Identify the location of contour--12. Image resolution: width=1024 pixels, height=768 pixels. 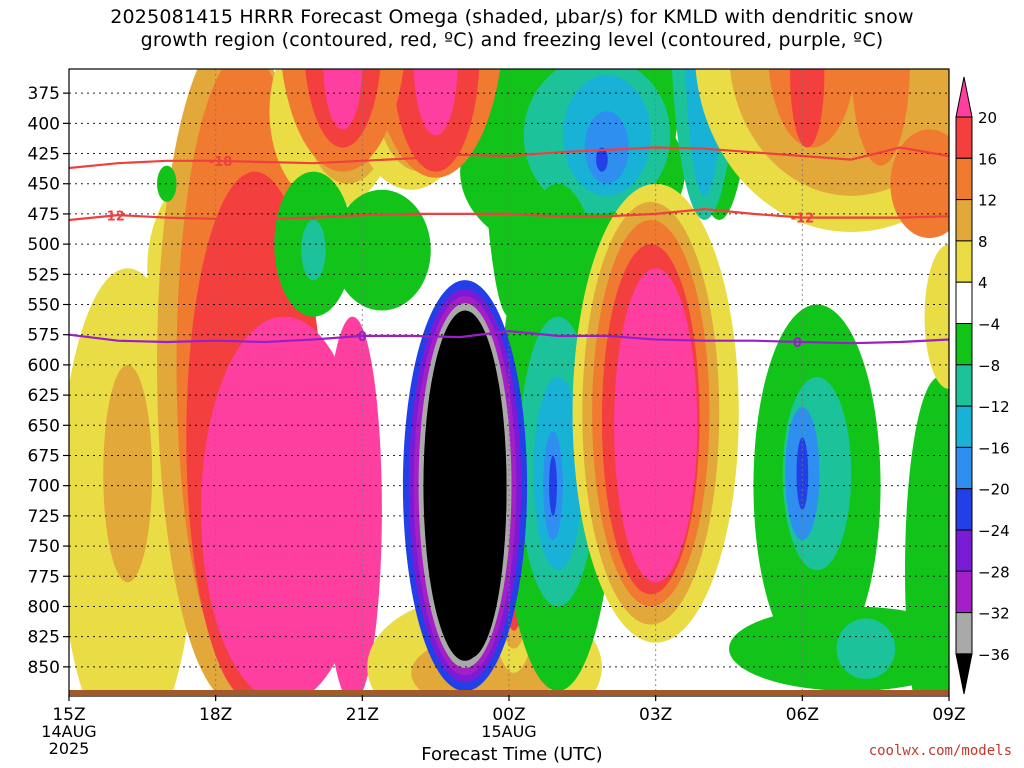
(509, 214).